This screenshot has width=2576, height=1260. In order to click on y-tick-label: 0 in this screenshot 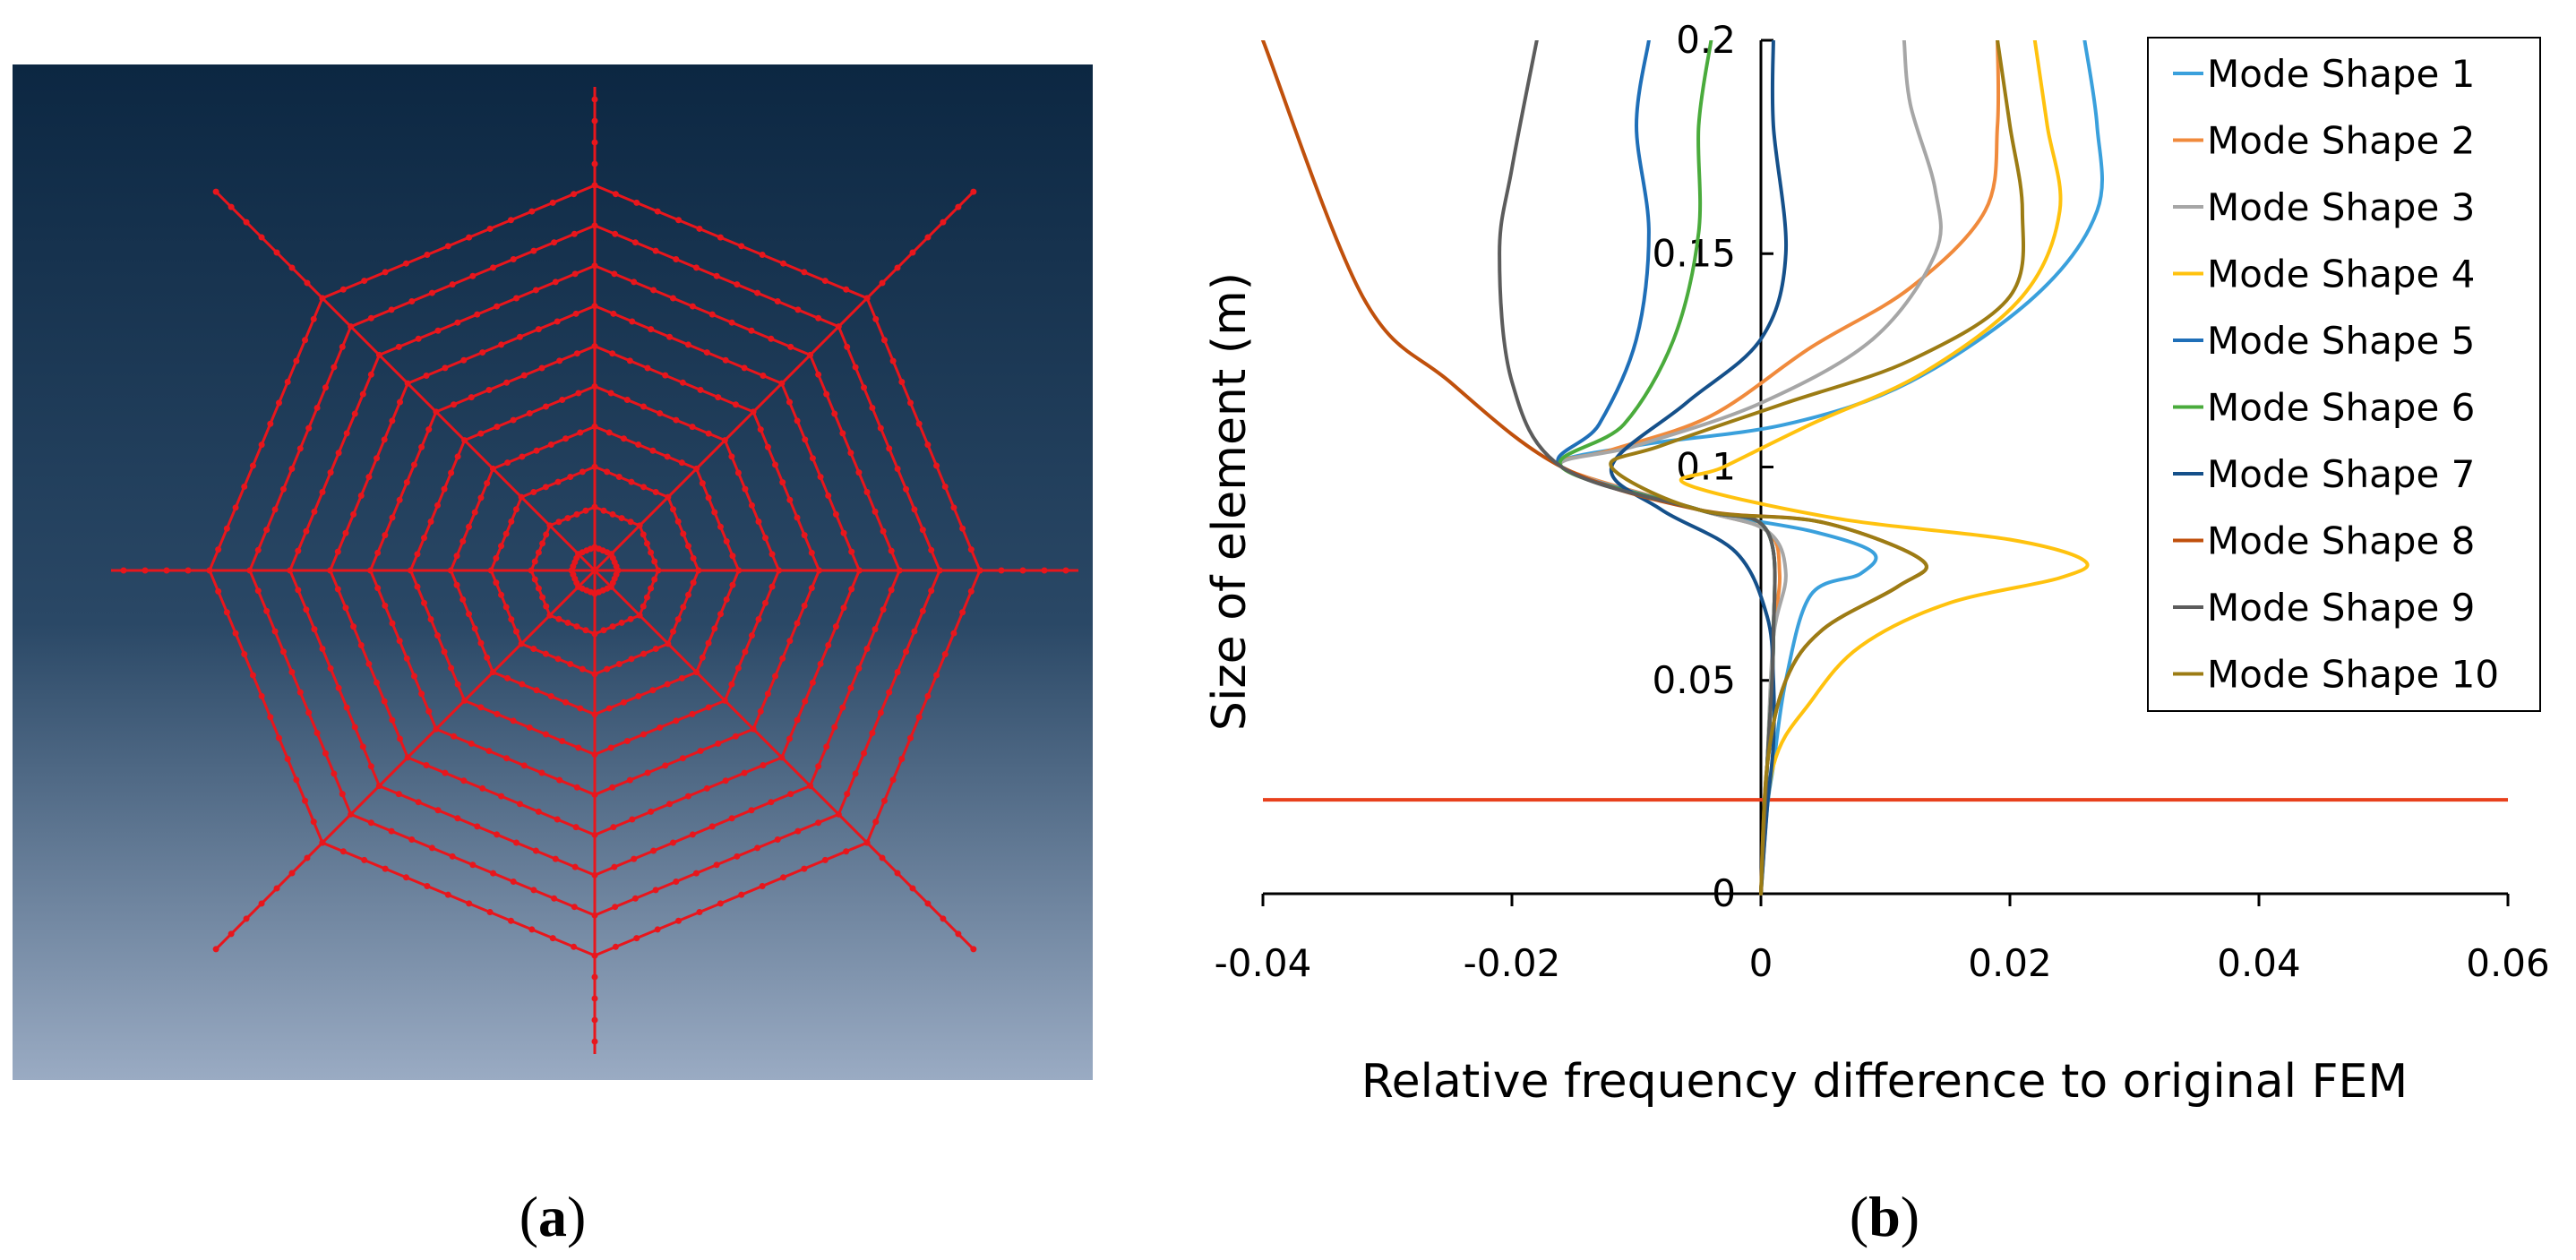, I will do `click(1724, 893)`.